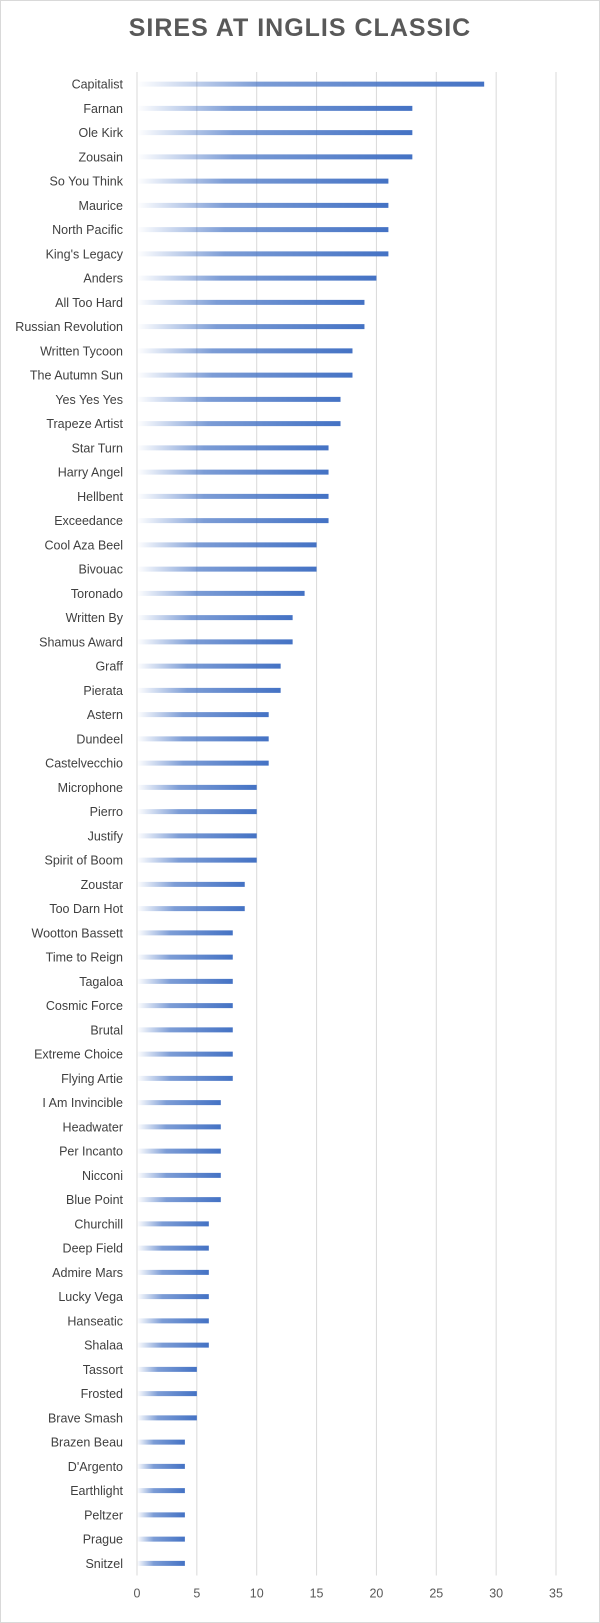 Image resolution: width=600 pixels, height=1623 pixels. What do you see at coordinates (100, 497) in the screenshot?
I see `category-label: Hellbent` at bounding box center [100, 497].